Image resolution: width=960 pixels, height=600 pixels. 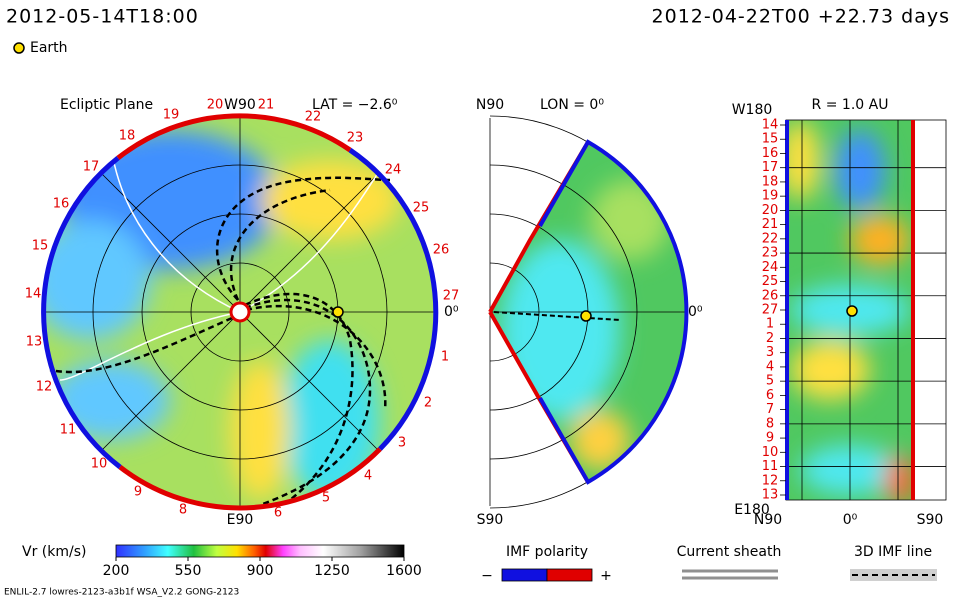 What do you see at coordinates (99, 464) in the screenshot?
I see `carrington-label: 10` at bounding box center [99, 464].